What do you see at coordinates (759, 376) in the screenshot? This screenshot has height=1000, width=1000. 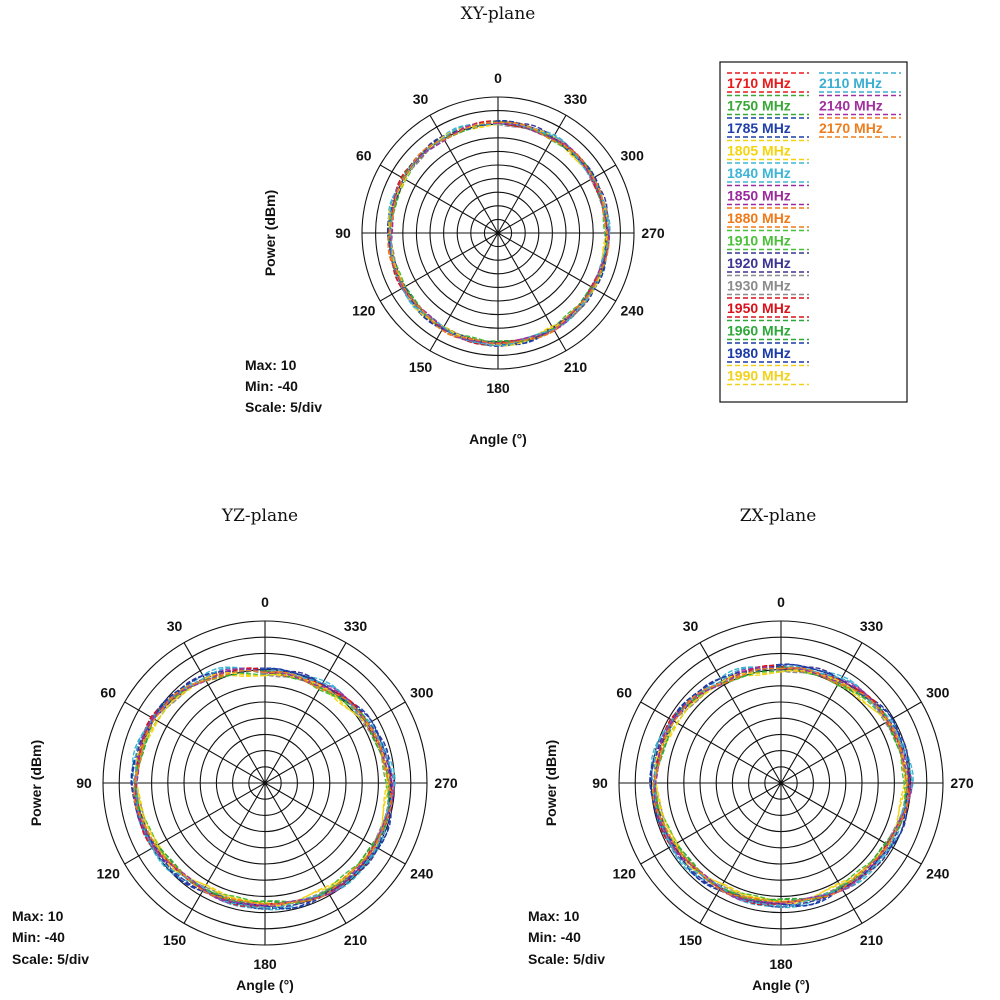 I see `legend-entry: 1990 MHz` at bounding box center [759, 376].